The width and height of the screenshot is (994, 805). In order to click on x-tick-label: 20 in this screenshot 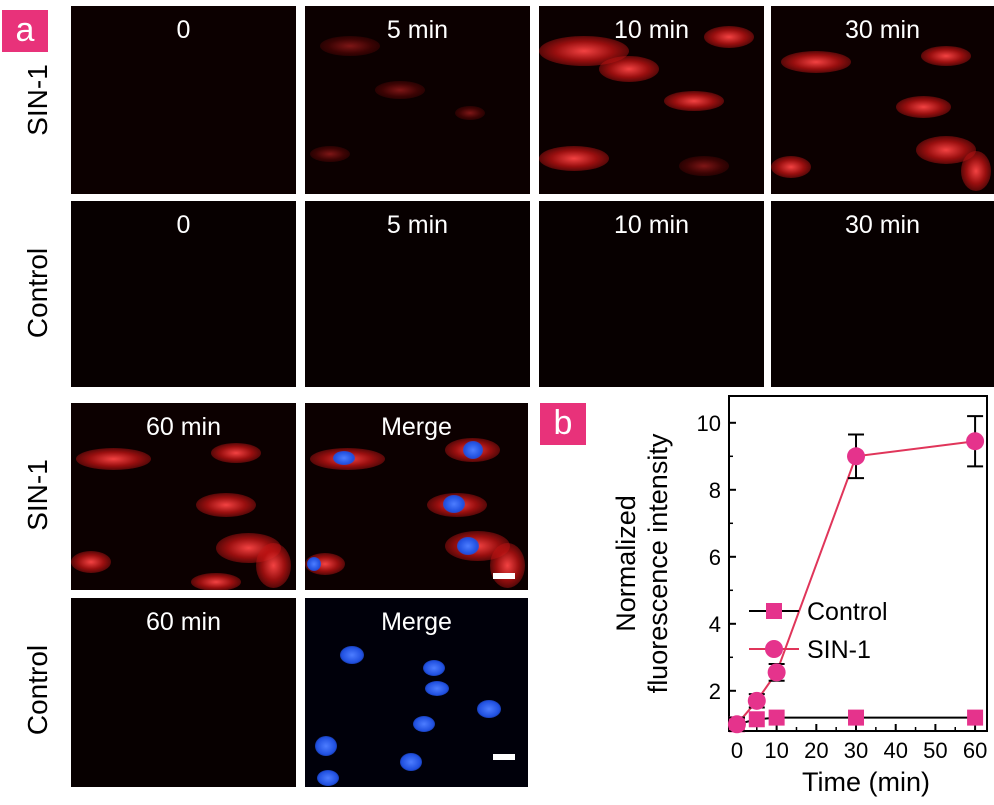, I will do `click(816, 750)`.